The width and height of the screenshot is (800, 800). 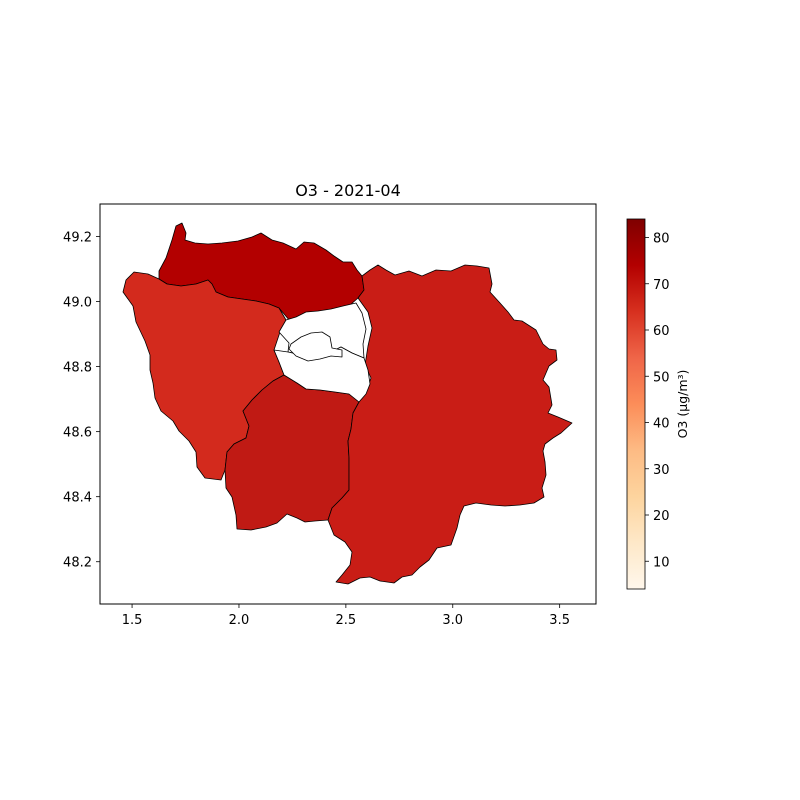 What do you see at coordinates (77, 368) in the screenshot?
I see `y-tick-label: 48.8` at bounding box center [77, 368].